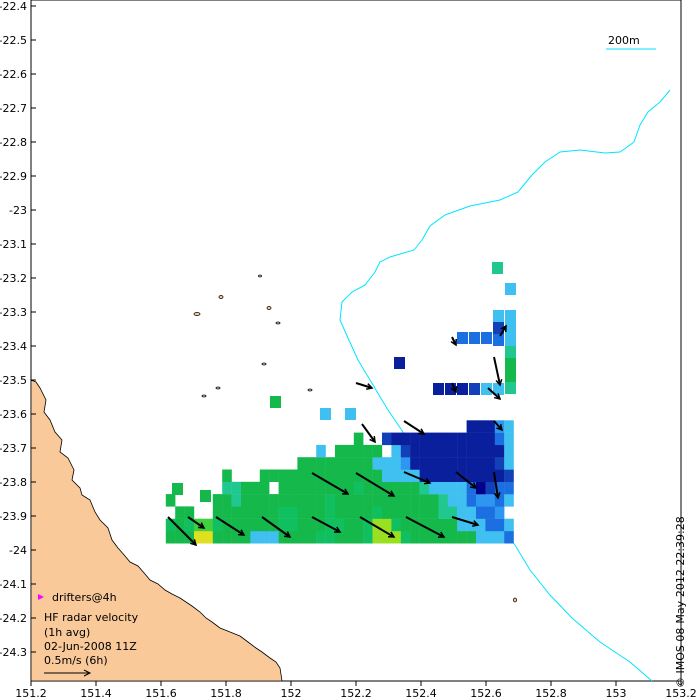  What do you see at coordinates (291, 693) in the screenshot?
I see `lon-tick-label: 152` at bounding box center [291, 693].